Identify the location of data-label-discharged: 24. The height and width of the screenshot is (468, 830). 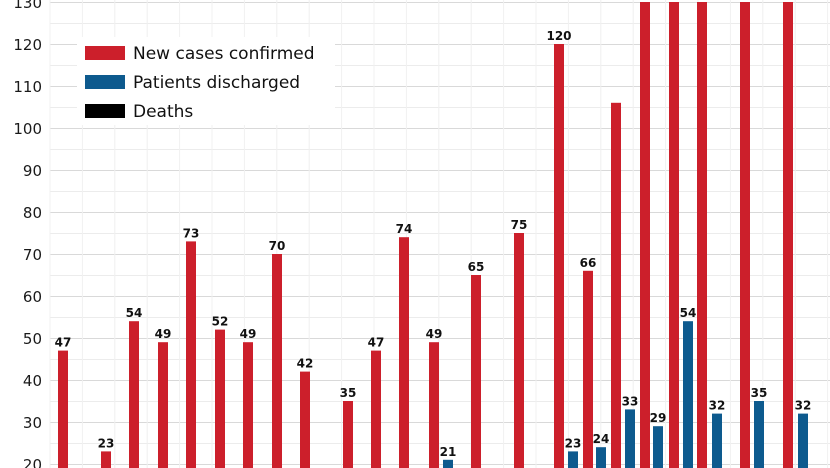
(601, 439).